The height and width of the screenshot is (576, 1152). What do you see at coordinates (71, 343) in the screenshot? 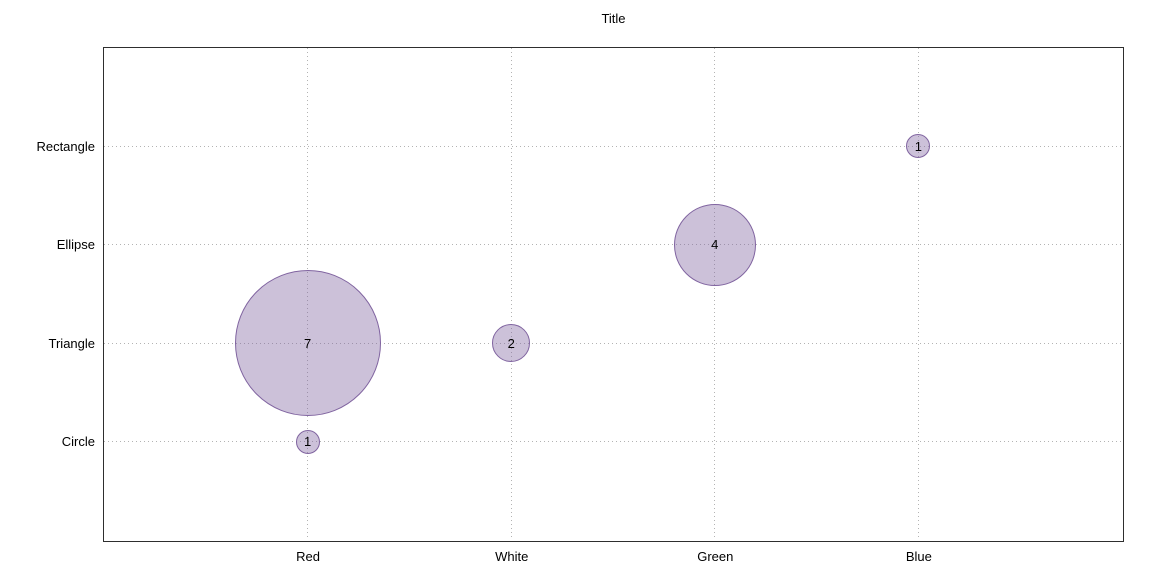
I see `y-axis-label-triangle: Triangle` at bounding box center [71, 343].